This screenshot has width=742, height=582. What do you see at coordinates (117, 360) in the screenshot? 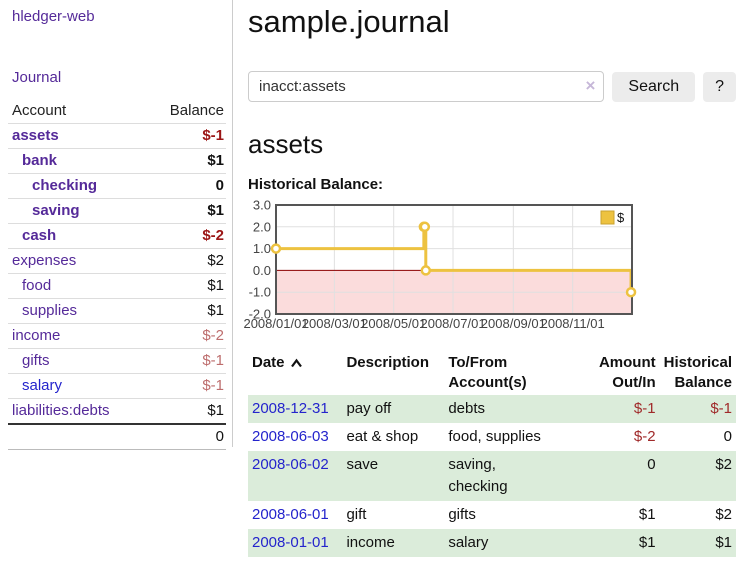
I see `account-row: gifts $-1` at bounding box center [117, 360].